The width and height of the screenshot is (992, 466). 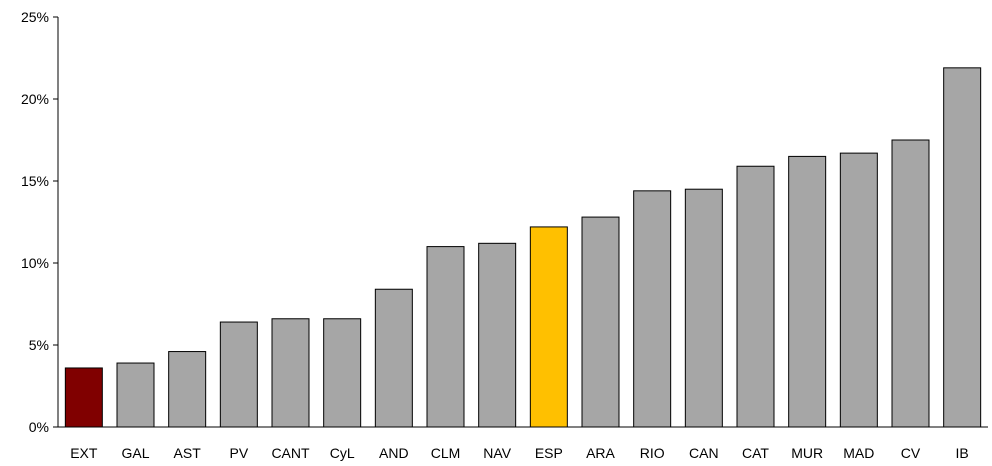 What do you see at coordinates (807, 453) in the screenshot?
I see `x-tick-label: MUR` at bounding box center [807, 453].